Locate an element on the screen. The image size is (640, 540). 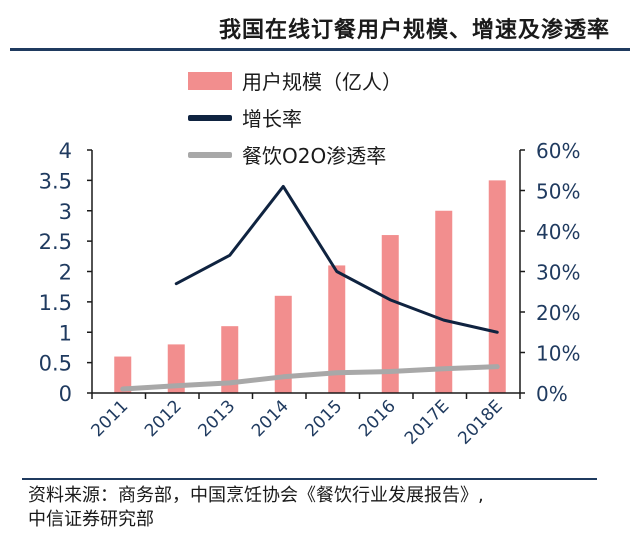
legend: 用户规模（亿人） 增长率 餐饮O2O渗透率 is located at coordinates (295, 117).